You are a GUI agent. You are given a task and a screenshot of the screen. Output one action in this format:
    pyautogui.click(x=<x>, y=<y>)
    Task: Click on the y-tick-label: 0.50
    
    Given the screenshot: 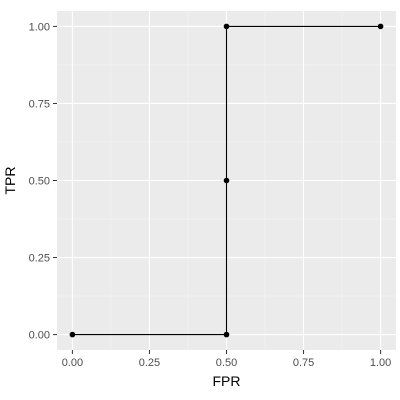 What is the action you would take?
    pyautogui.click(x=39, y=182)
    